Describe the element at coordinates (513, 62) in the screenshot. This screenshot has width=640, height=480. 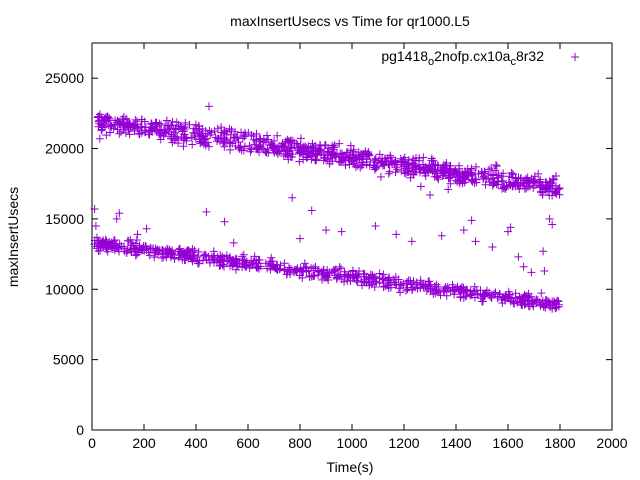
I see `legend-part-sub2: c` at that location.